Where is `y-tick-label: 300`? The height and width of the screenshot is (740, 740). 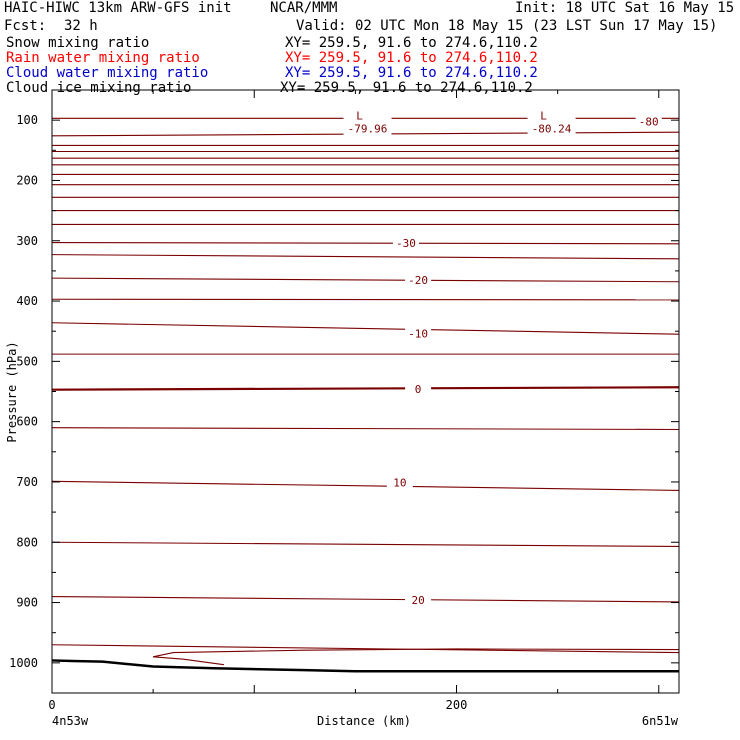 y-tick-label: 300 is located at coordinates (27, 241).